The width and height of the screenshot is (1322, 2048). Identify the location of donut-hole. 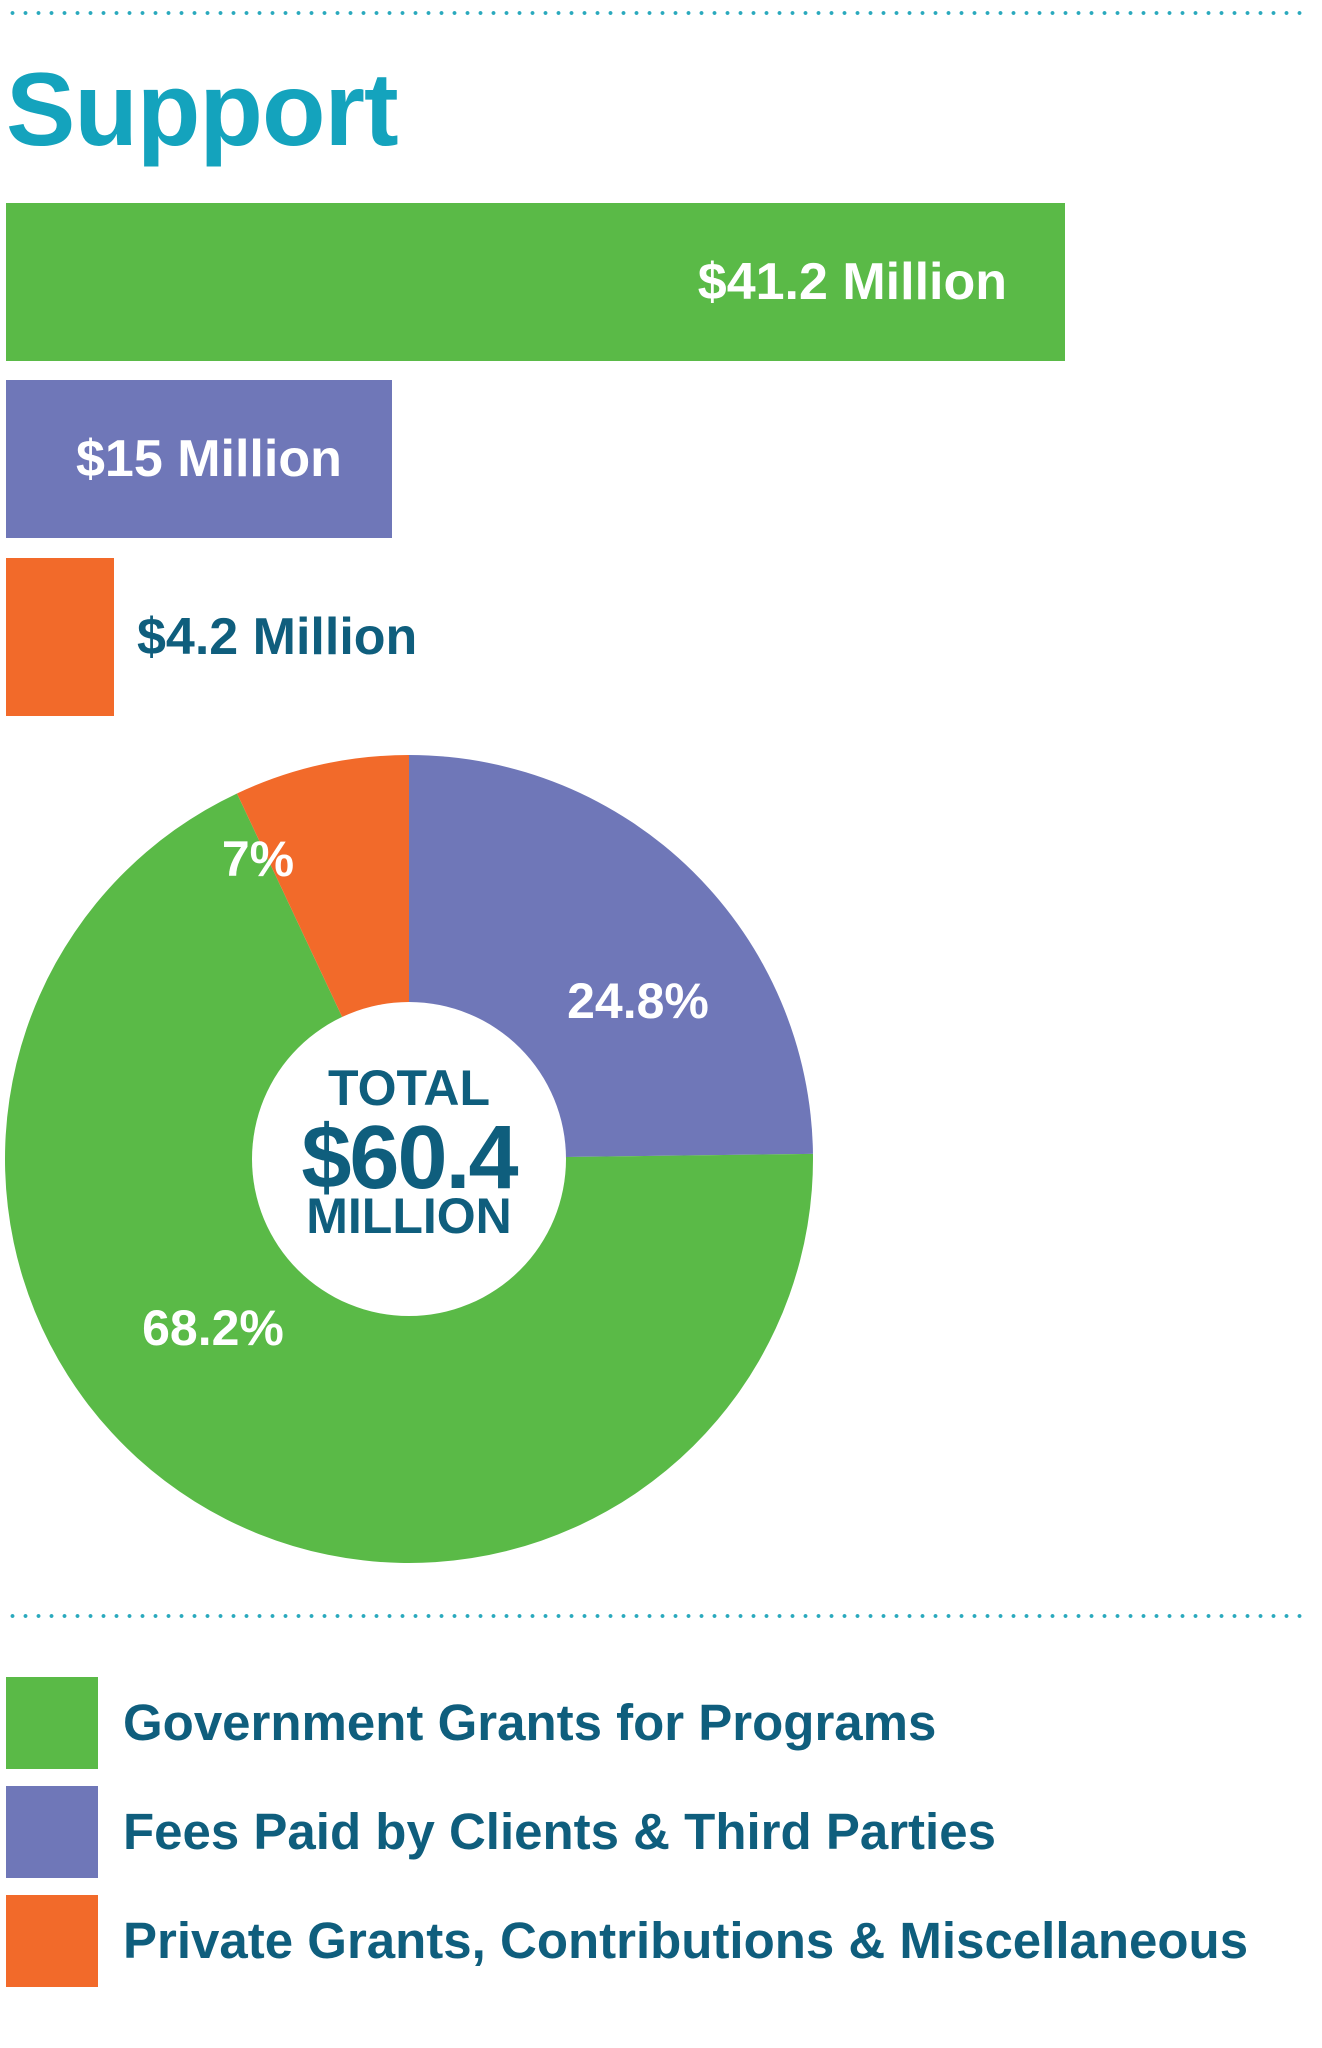
(409, 1159).